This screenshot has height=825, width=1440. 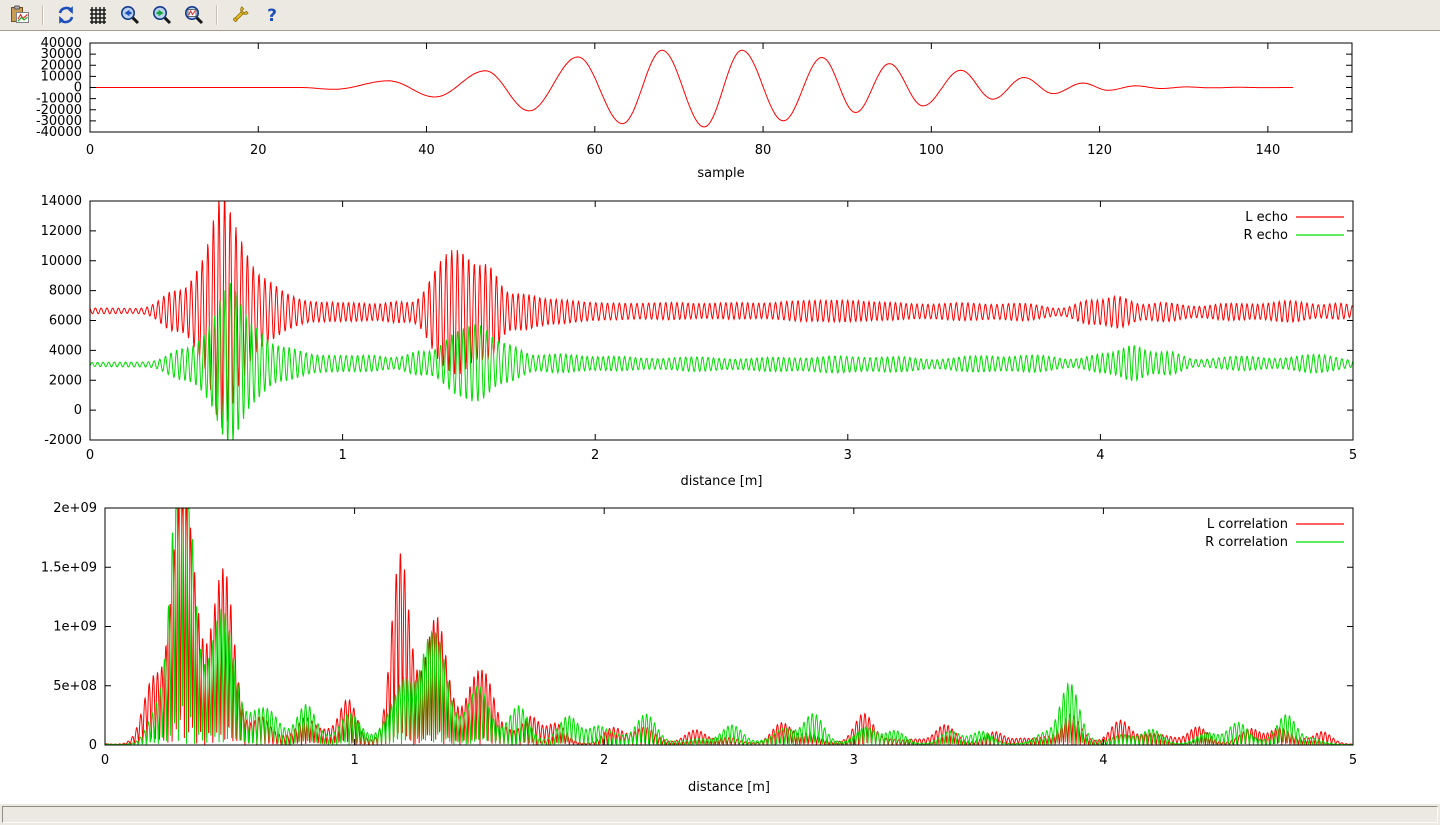 What do you see at coordinates (75, 508) in the screenshot?
I see `y-tick-label: 2e+09` at bounding box center [75, 508].